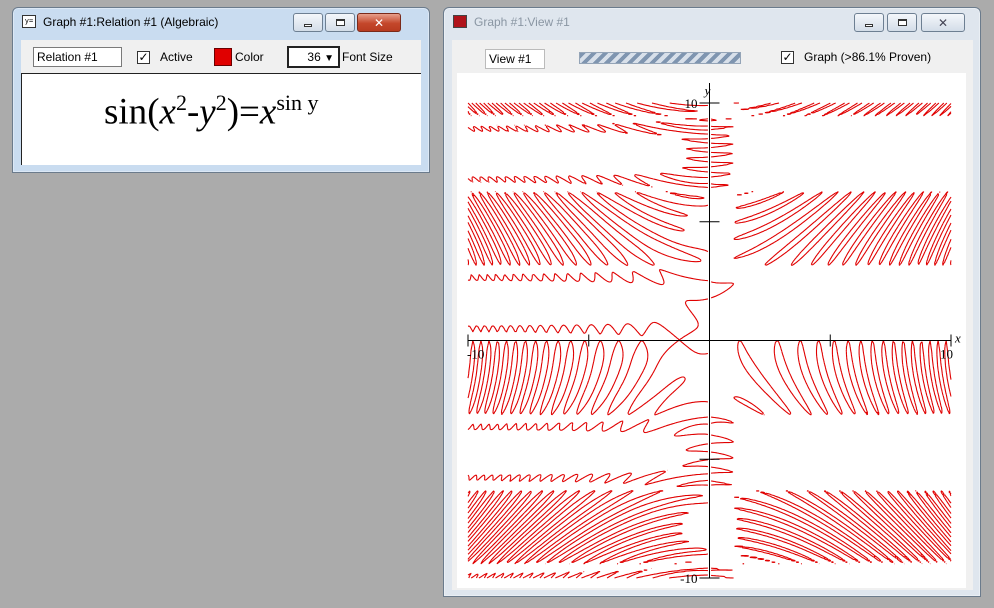 This screenshot has width=994, height=608. Describe the element at coordinates (233, 112) in the screenshot. I see `eq-close-paren: )` at that location.